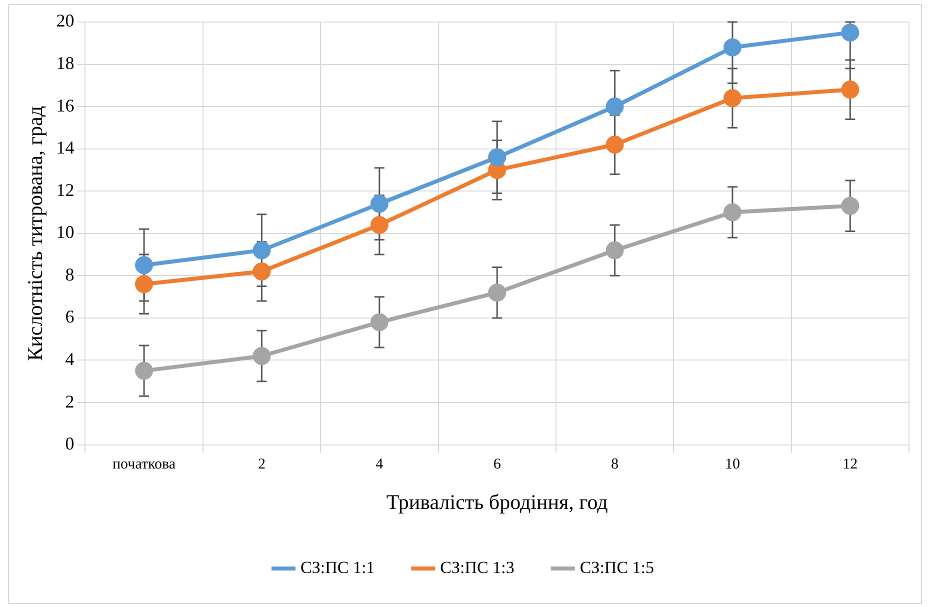  What do you see at coordinates (65, 190) in the screenshot?
I see `y-tick-label: 12` at bounding box center [65, 190].